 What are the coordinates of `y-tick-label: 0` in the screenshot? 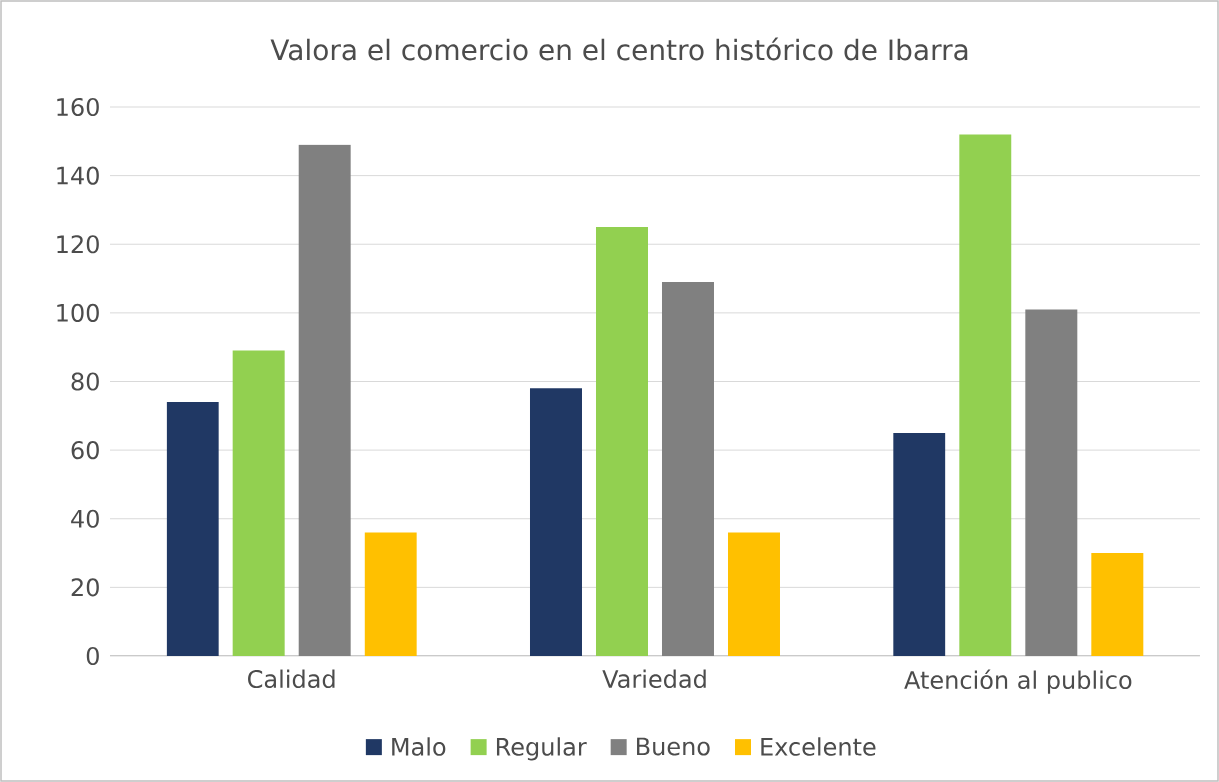 It's located at (92, 656).